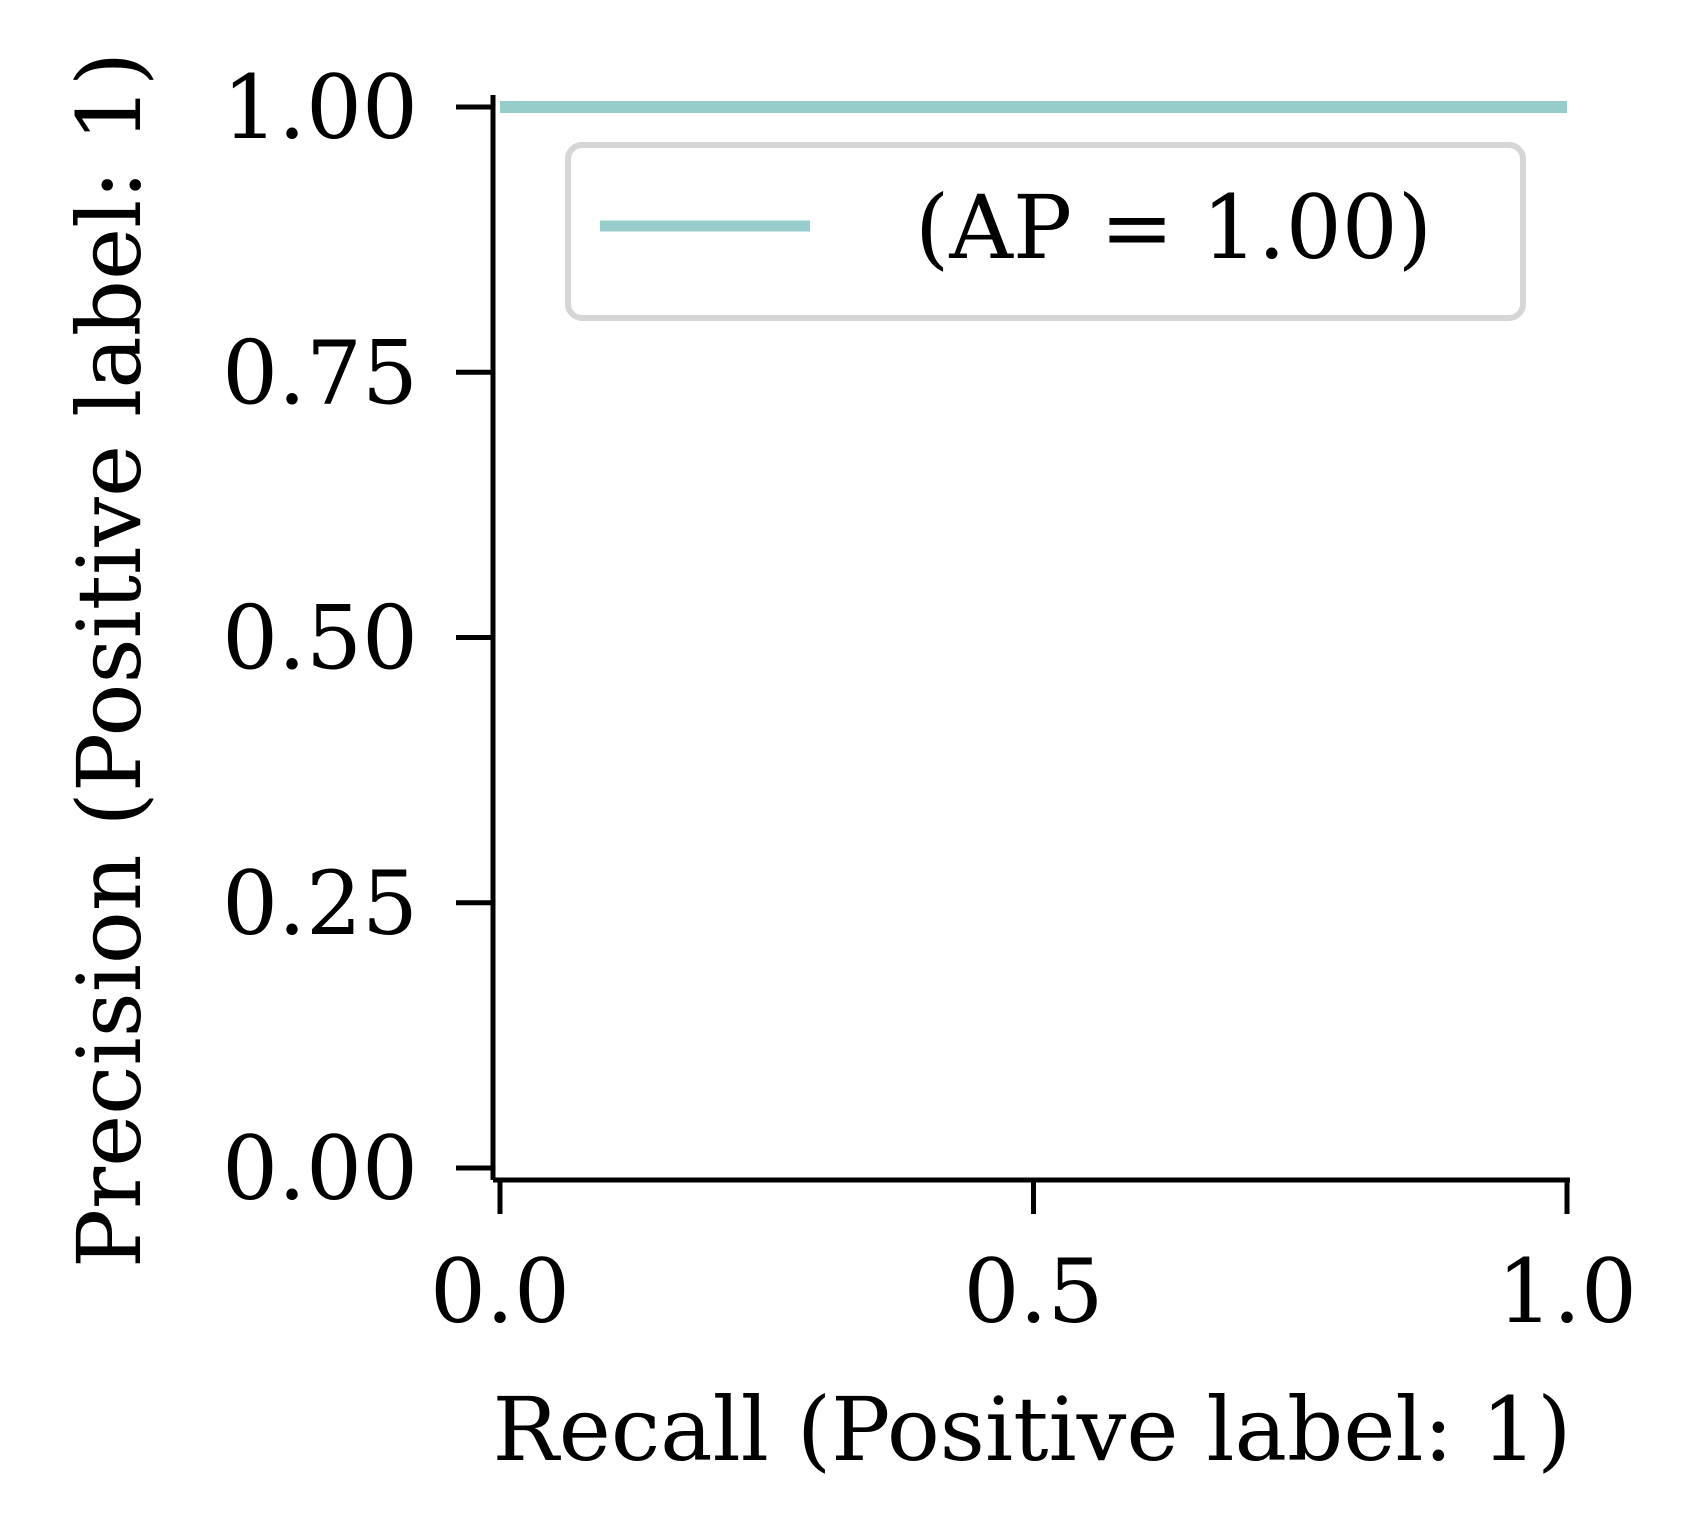 The height and width of the screenshot is (1539, 1702). What do you see at coordinates (320, 638) in the screenshot?
I see `y-tick-label: 0.50` at bounding box center [320, 638].